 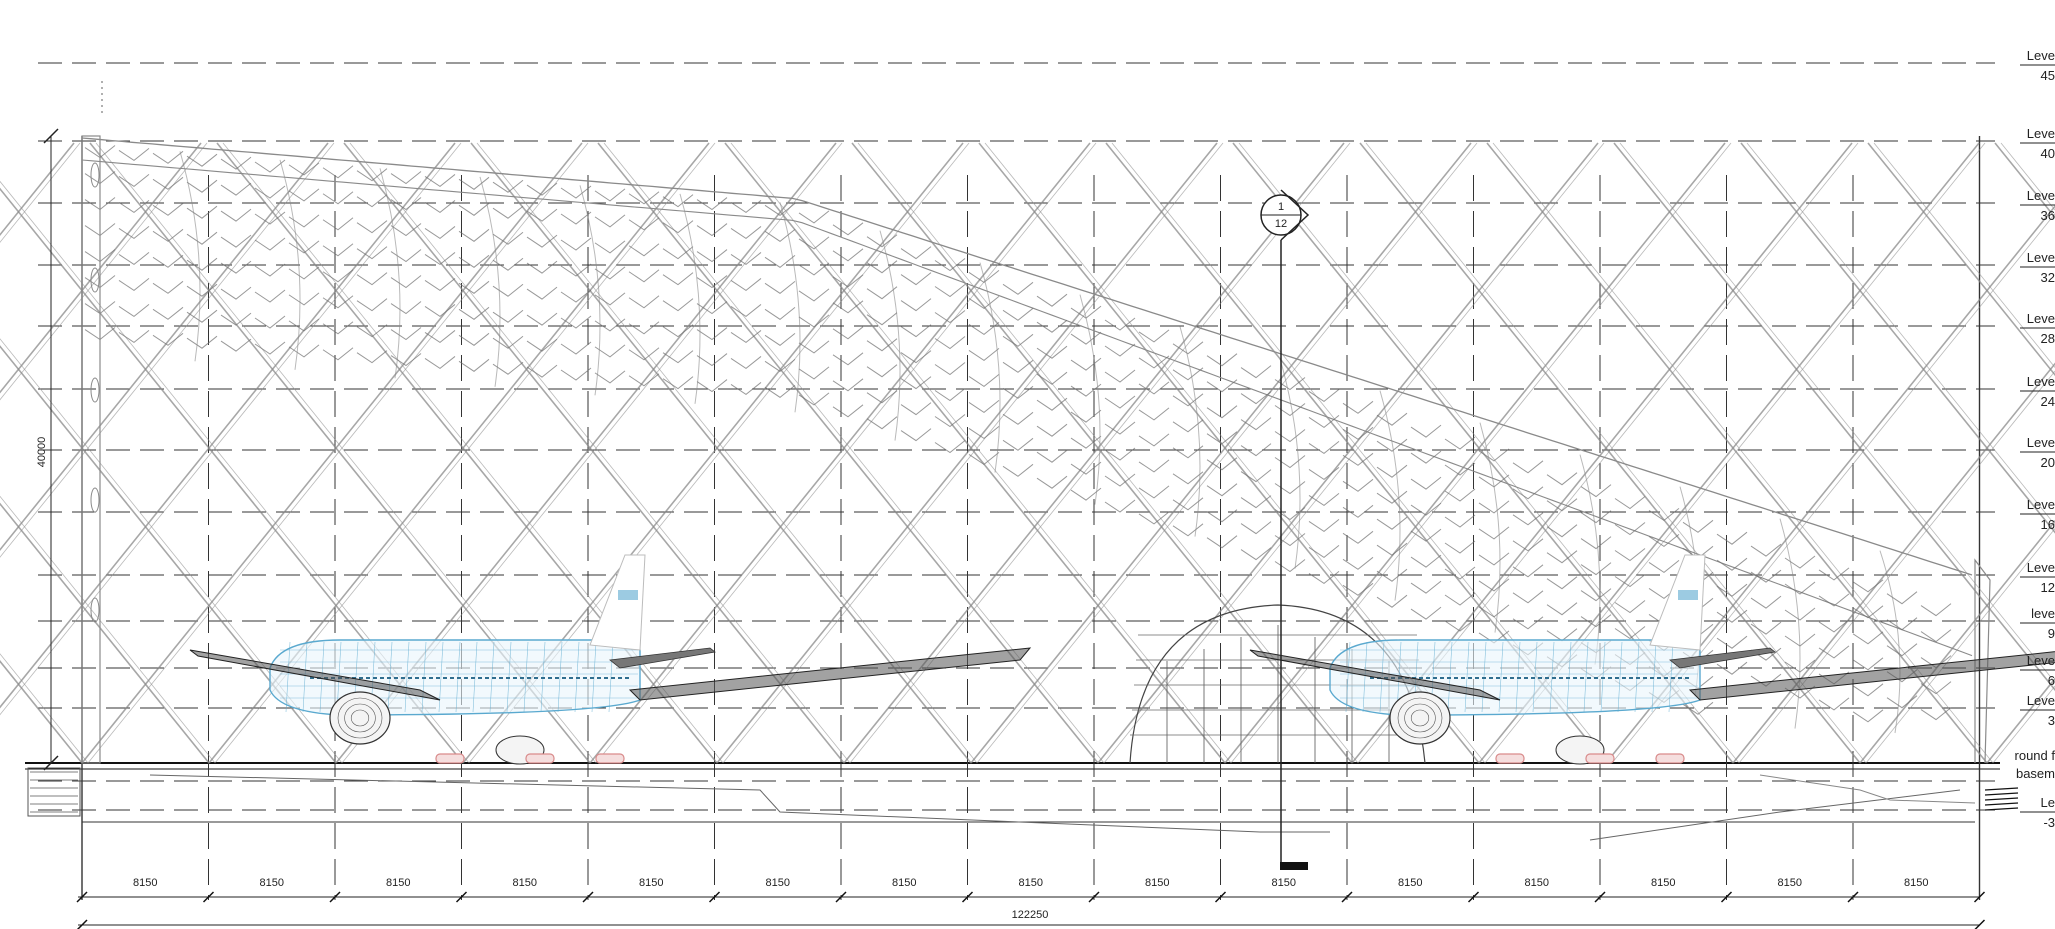 What do you see at coordinates (54, 792) in the screenshot?
I see `stair-block` at bounding box center [54, 792].